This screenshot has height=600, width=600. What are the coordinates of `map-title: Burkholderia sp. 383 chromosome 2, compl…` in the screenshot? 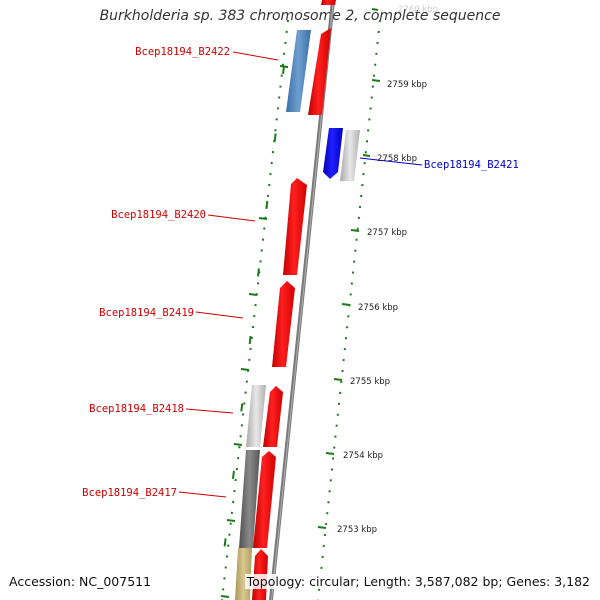 It's located at (300, 16).